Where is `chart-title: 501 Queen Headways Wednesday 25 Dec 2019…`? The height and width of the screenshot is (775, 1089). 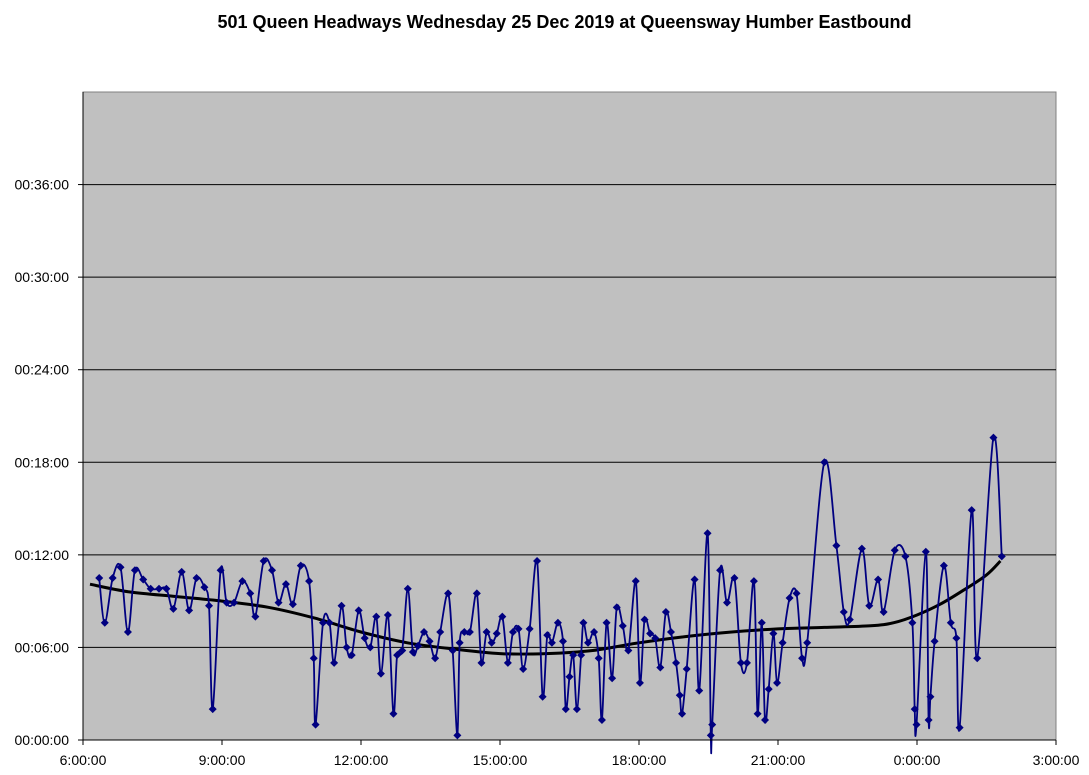
chart-title: 501 Queen Headways Wednesday 25 Dec 2019… is located at coordinates (564, 22).